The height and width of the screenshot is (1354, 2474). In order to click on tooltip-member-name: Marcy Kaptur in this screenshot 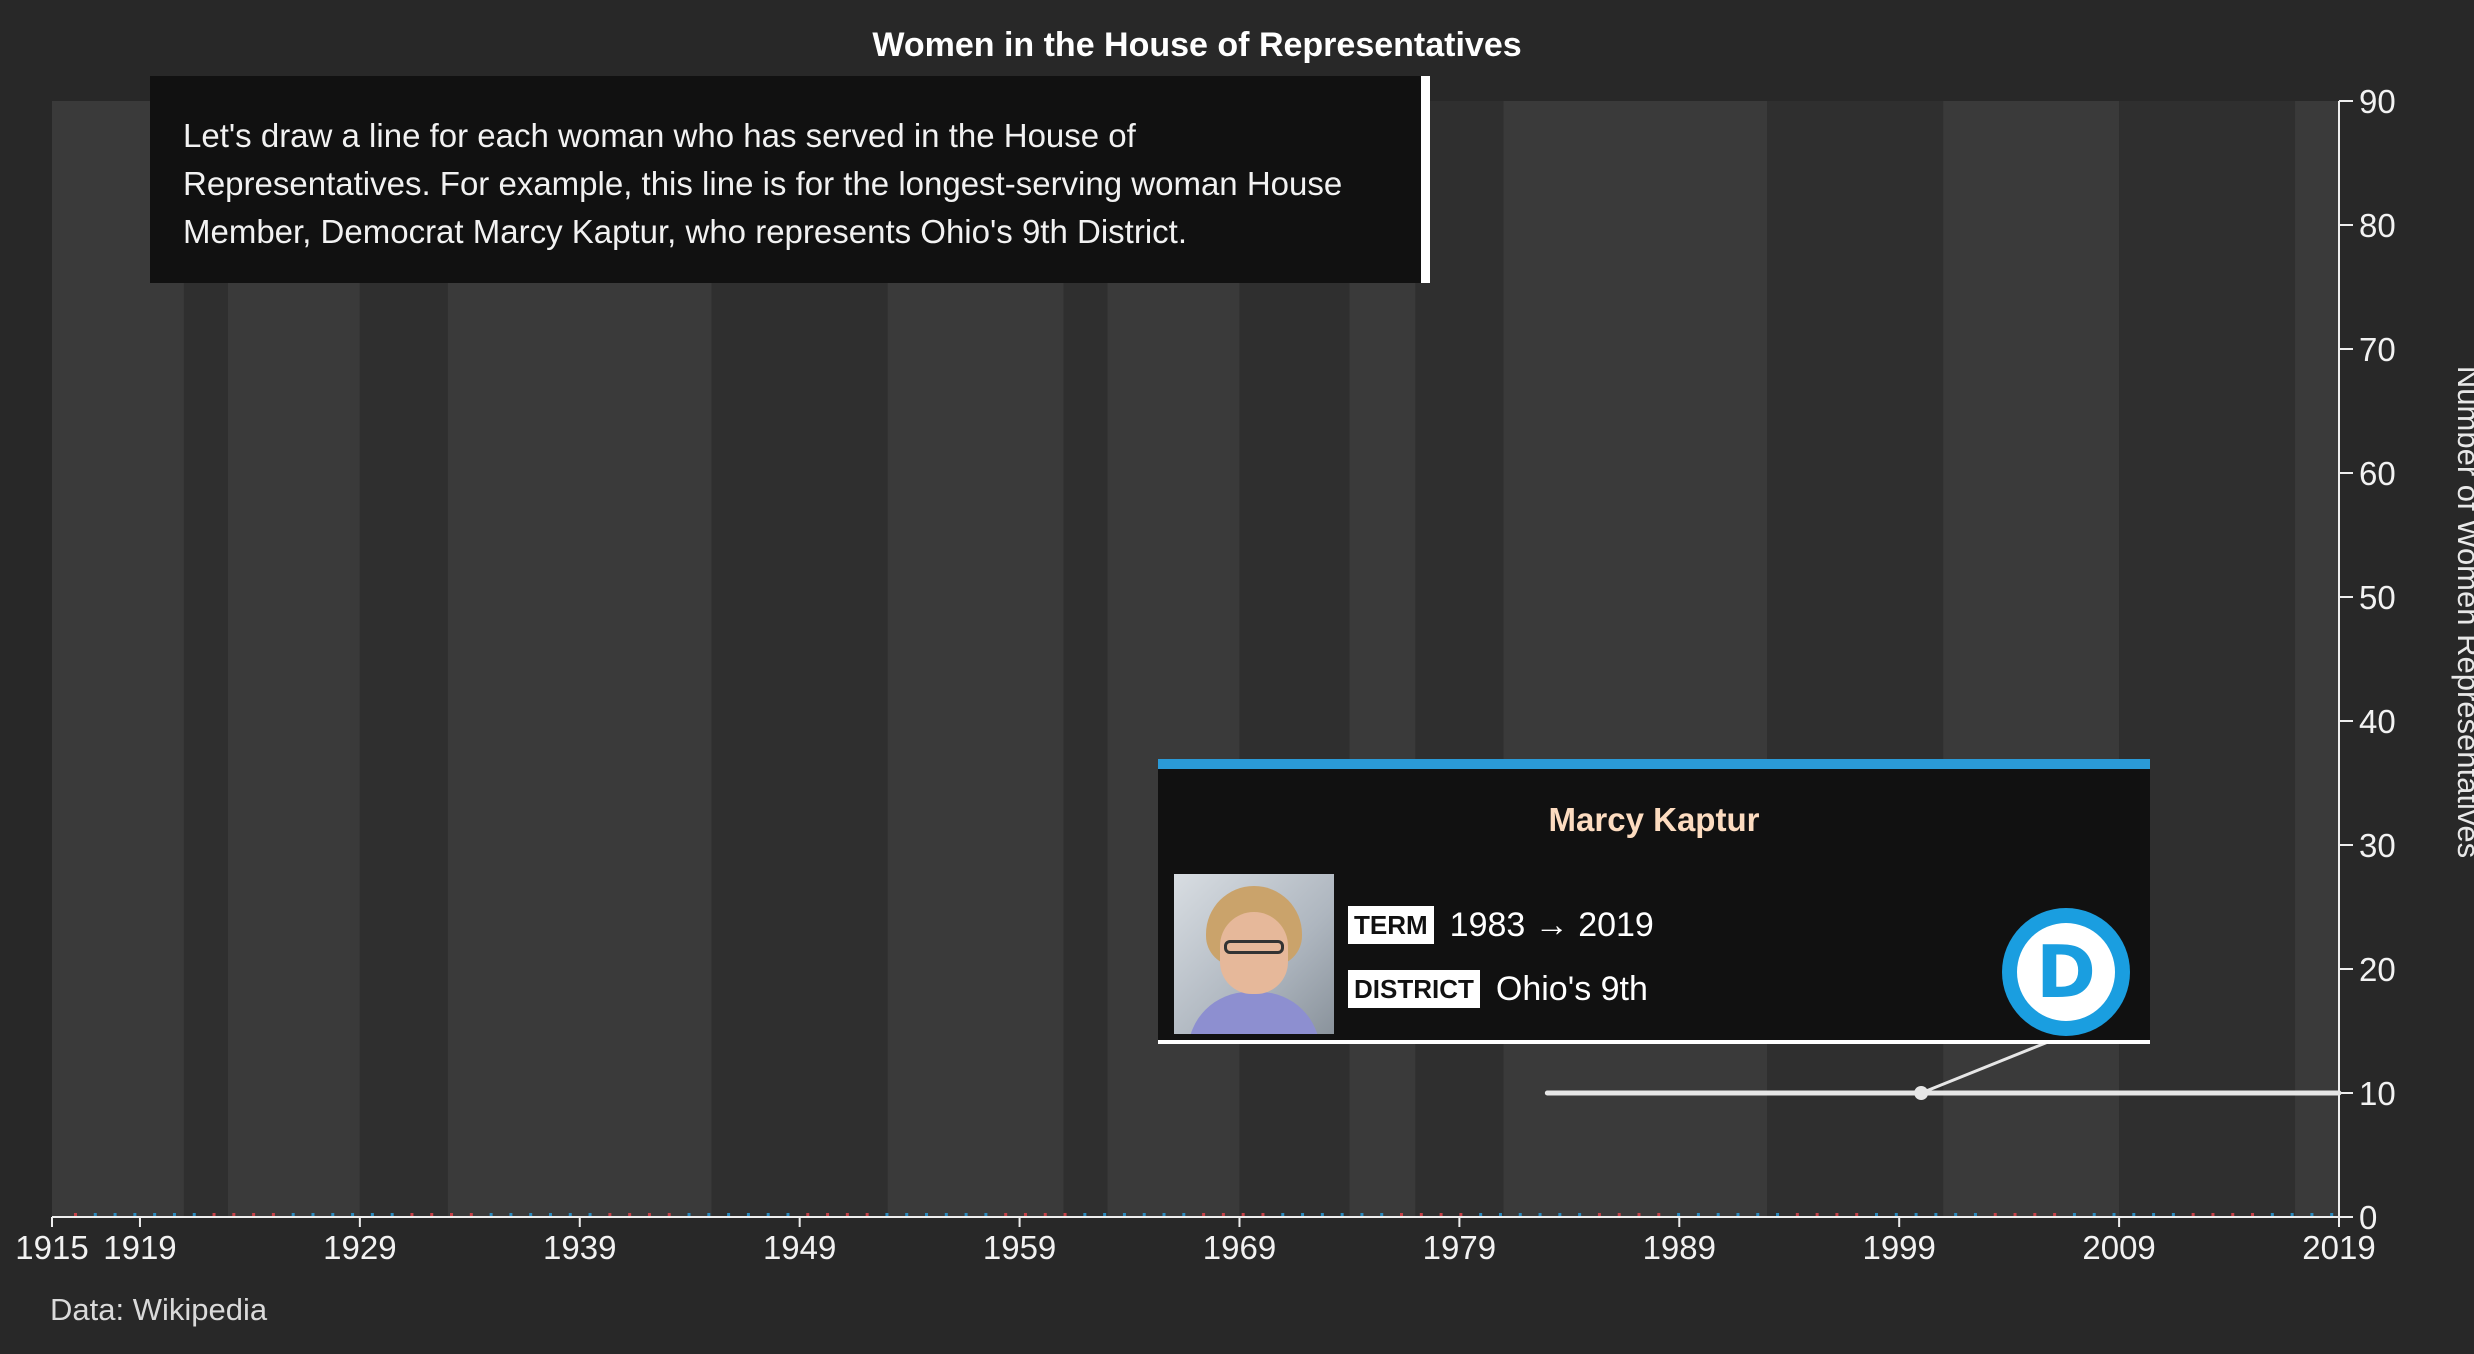, I will do `click(1654, 819)`.